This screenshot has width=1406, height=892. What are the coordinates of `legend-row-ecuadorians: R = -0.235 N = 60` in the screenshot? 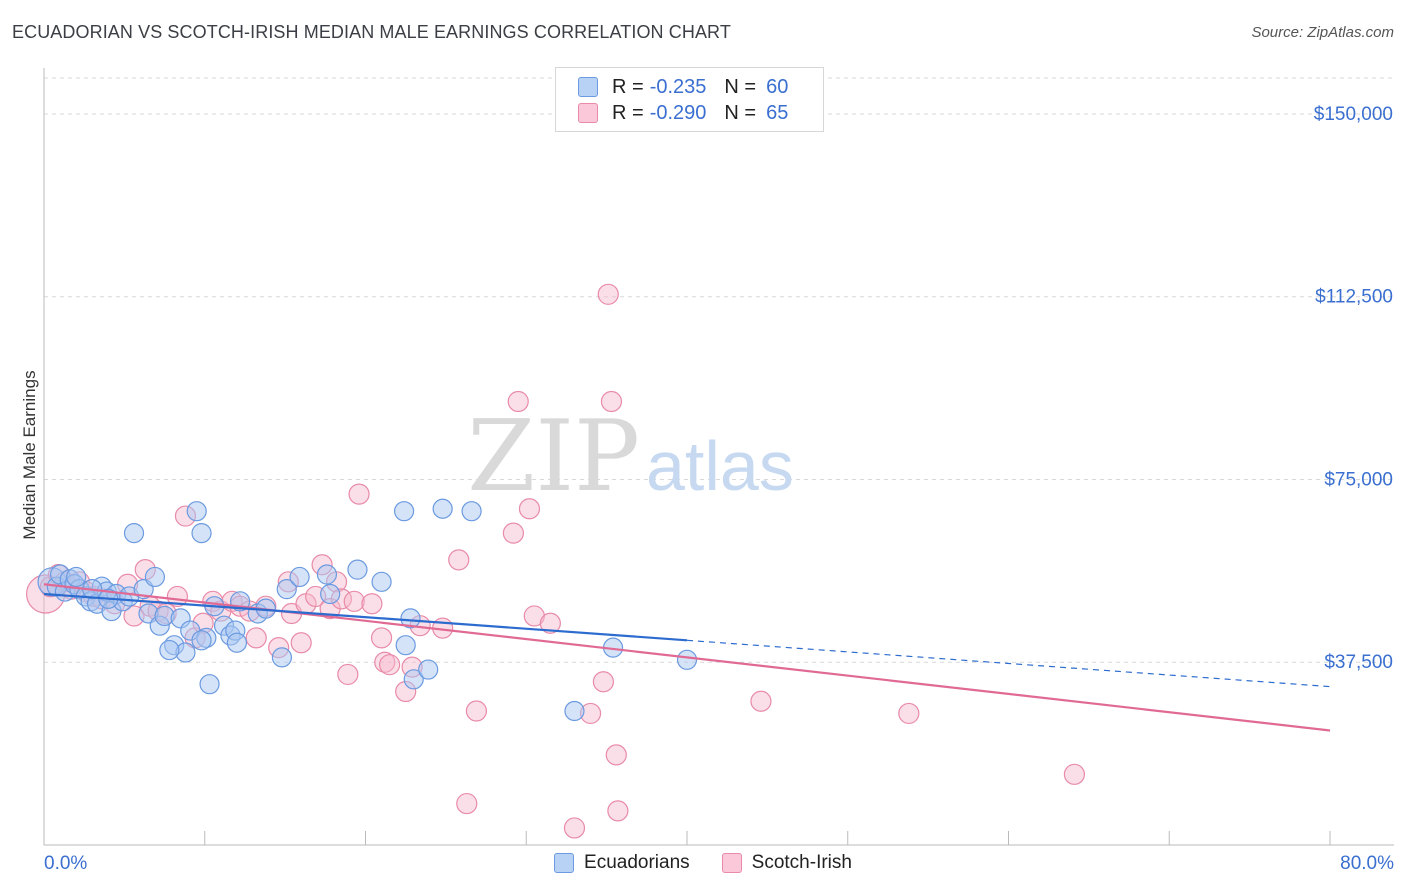 It's located at (683, 87).